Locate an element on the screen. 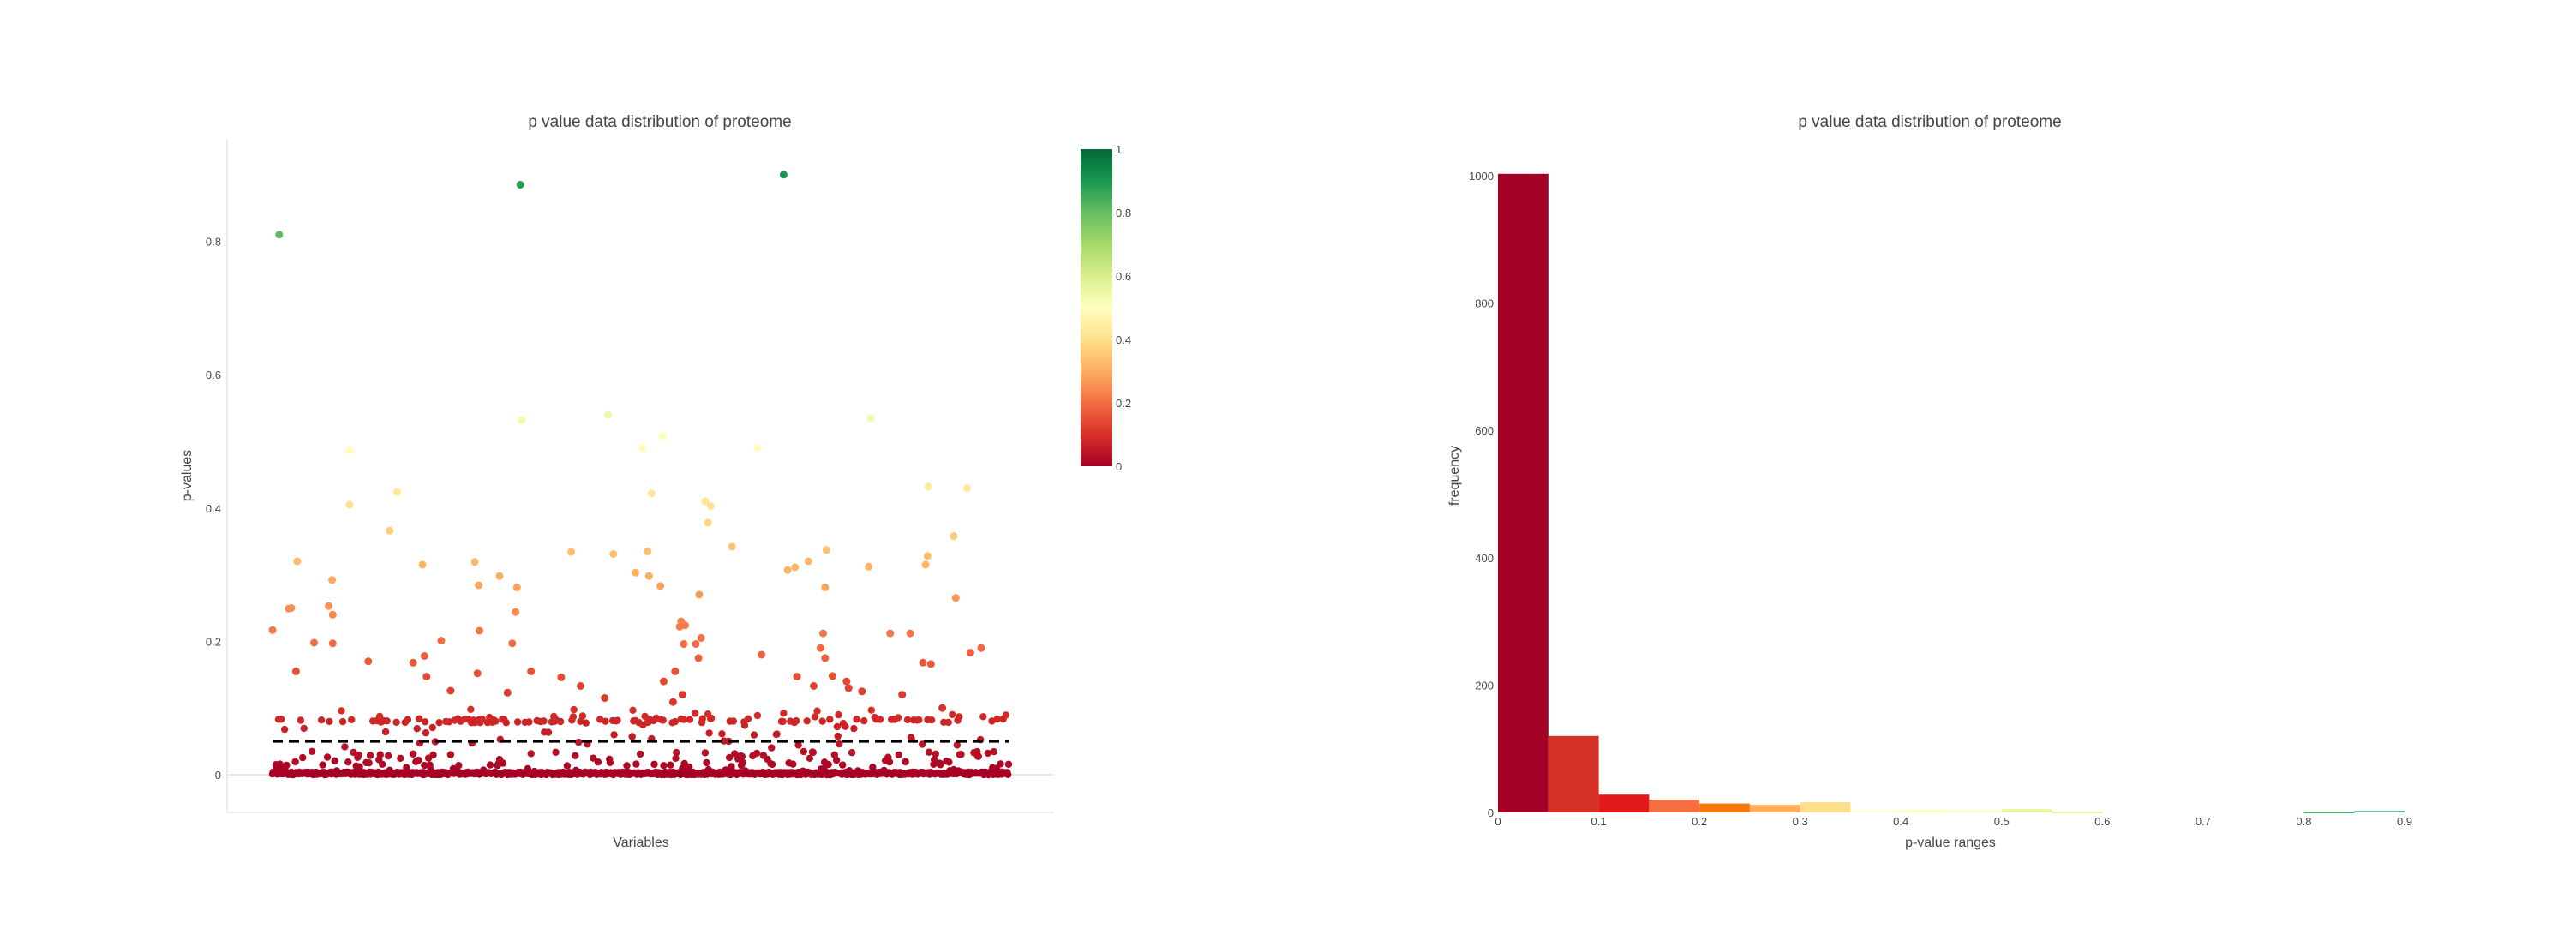 The image size is (2576, 929). histogram-x-tick-label: 0.8 is located at coordinates (2303, 821).